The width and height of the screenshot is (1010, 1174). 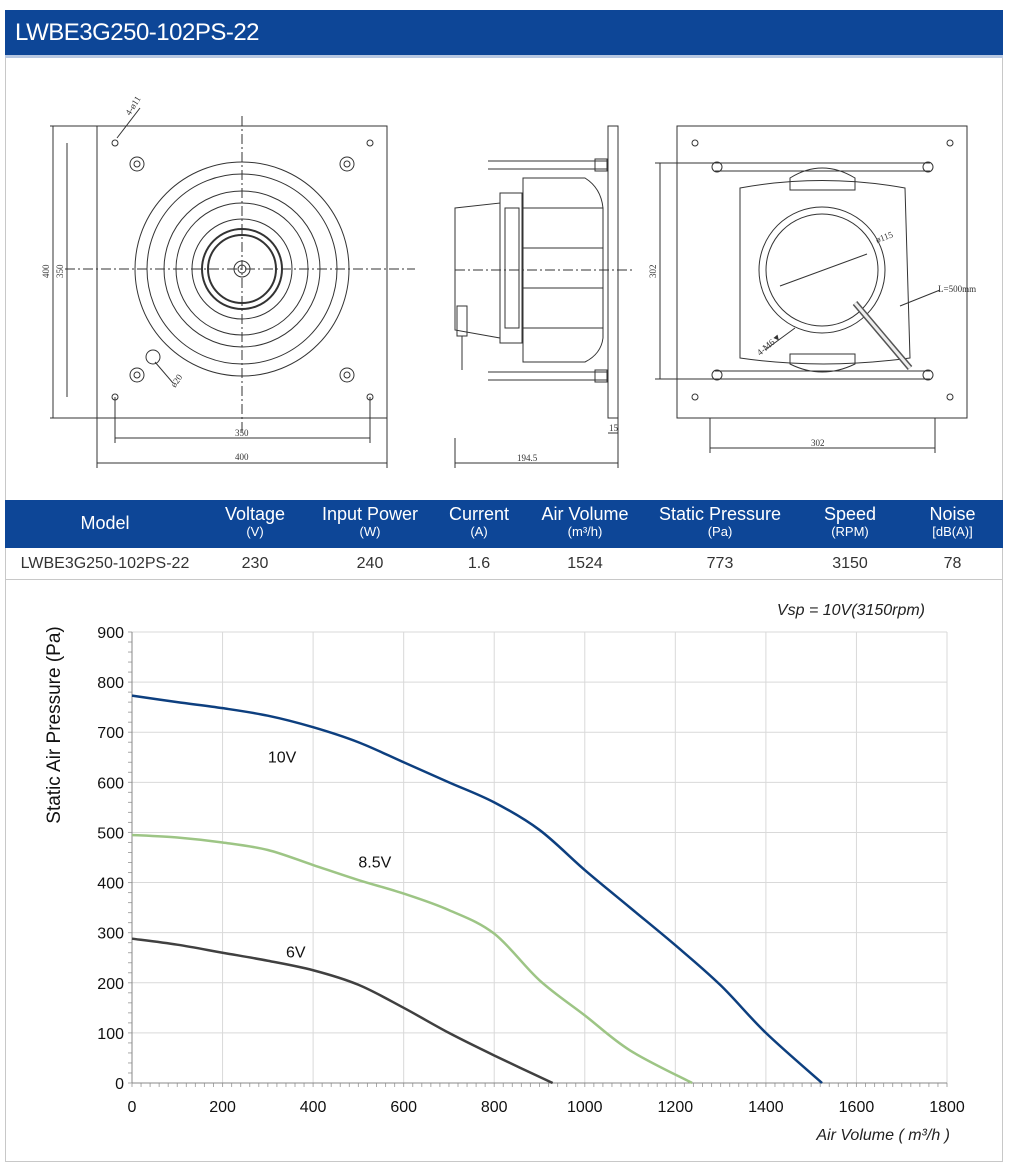 What do you see at coordinates (132, 105) in the screenshot?
I see `front-dim-hole: 4-ø11` at bounding box center [132, 105].